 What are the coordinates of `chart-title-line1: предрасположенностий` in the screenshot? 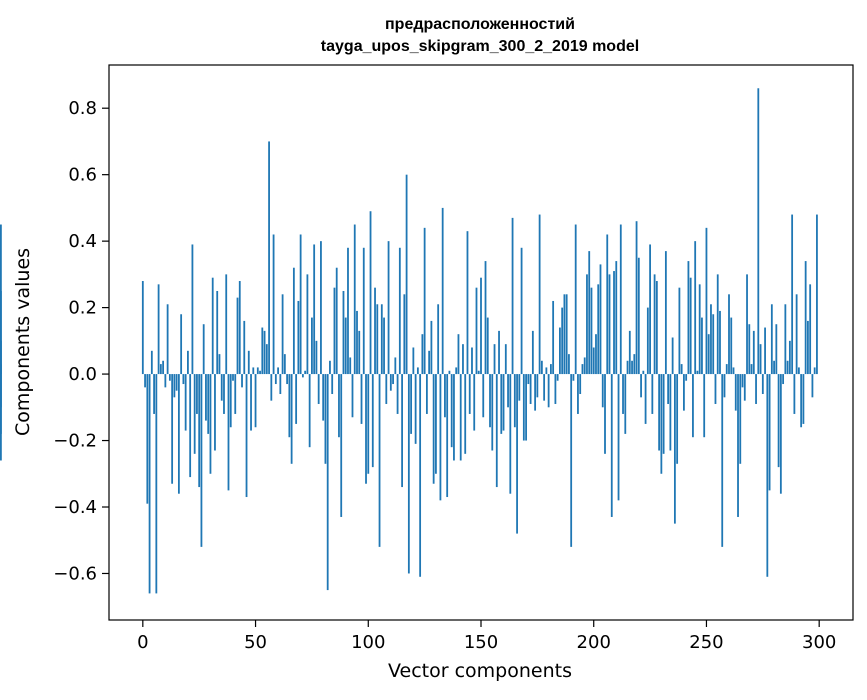 It's located at (480, 24).